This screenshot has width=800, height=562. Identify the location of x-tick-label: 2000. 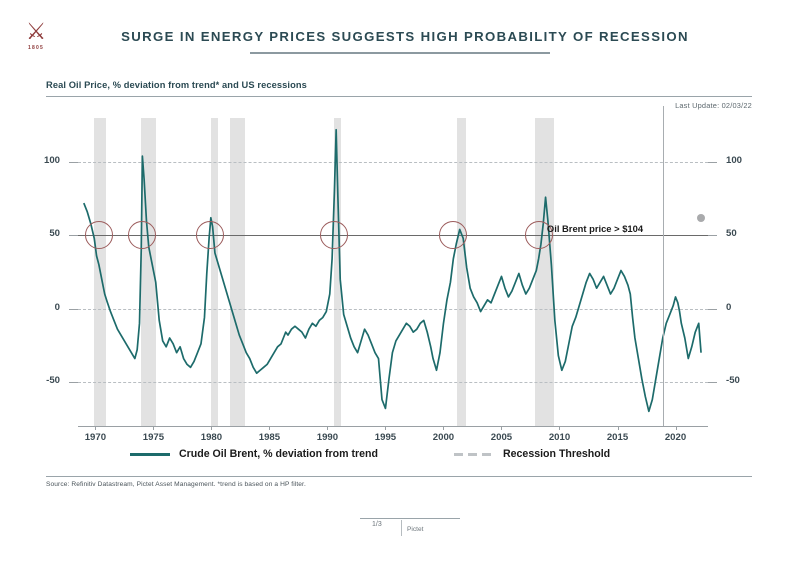
(443, 437).